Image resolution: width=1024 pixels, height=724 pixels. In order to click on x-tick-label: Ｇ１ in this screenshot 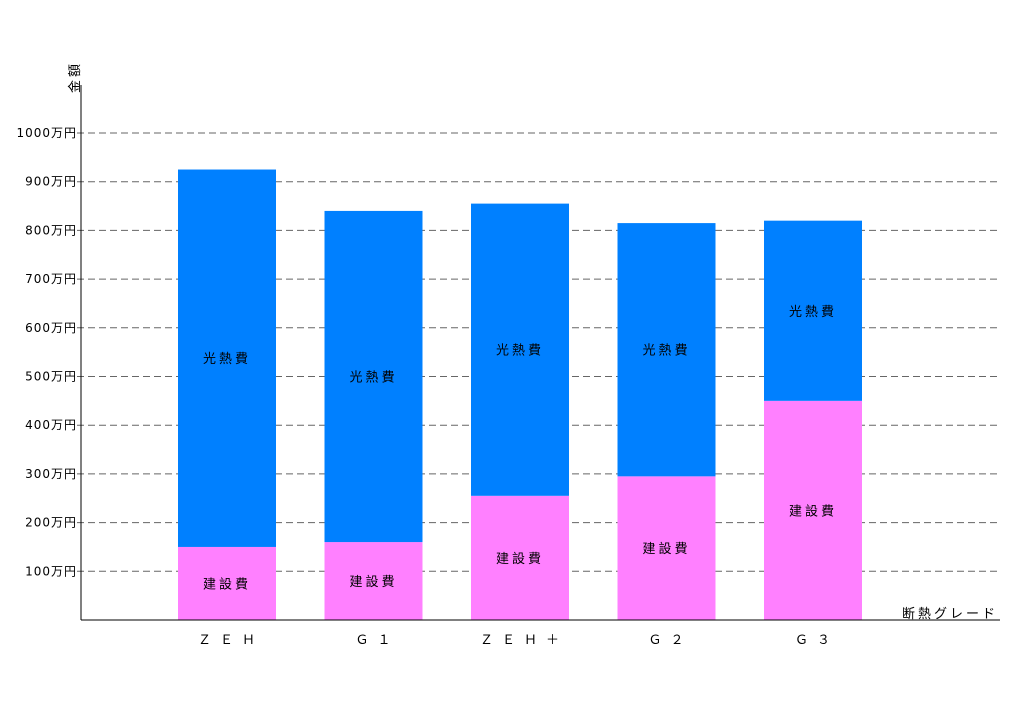, I will do `click(377, 640)`.